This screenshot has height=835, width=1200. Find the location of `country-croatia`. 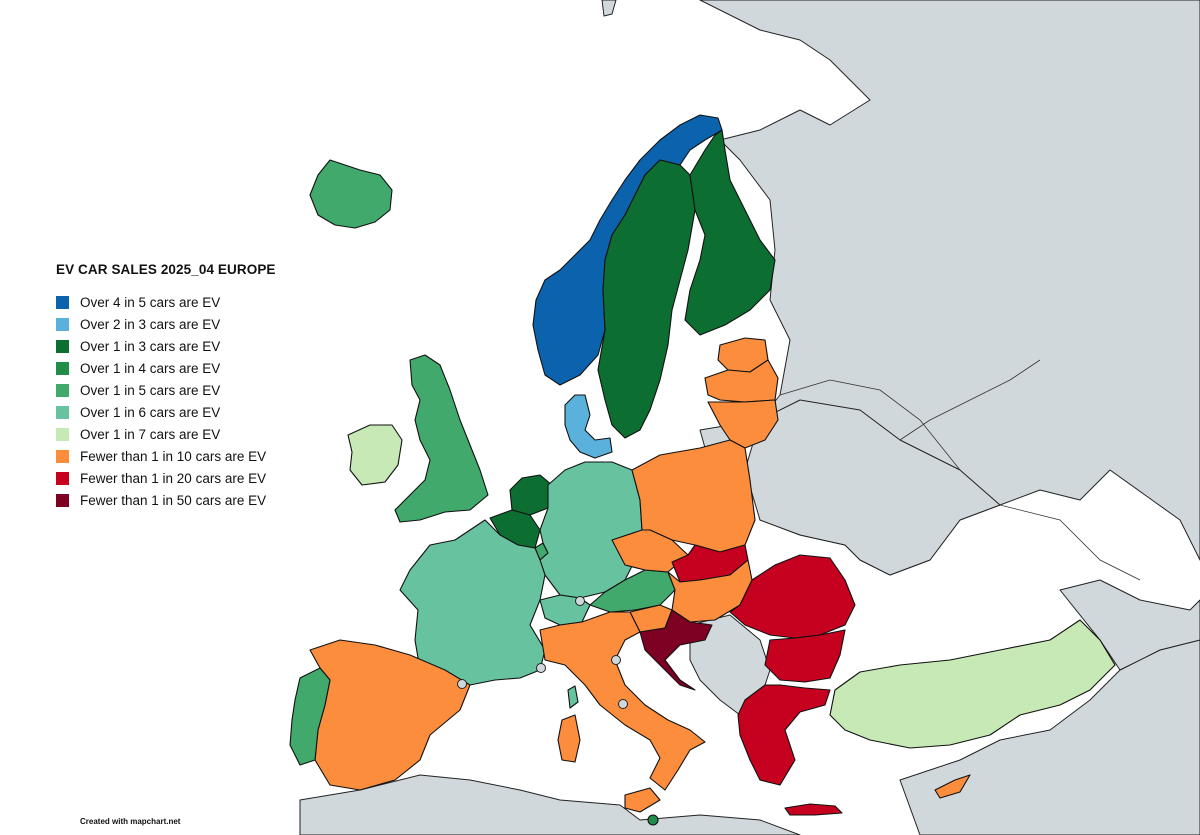

country-croatia is located at coordinates (676, 650).